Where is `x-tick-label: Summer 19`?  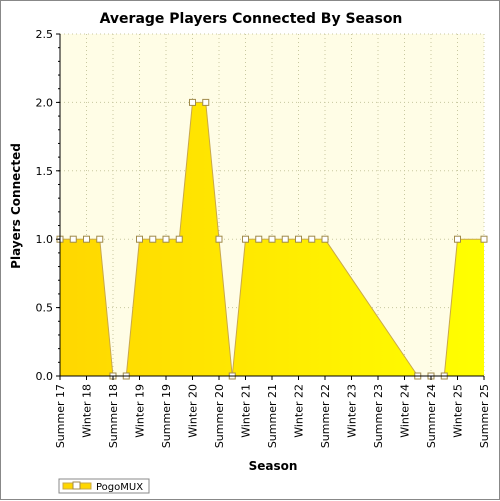
x-tick-label: Summer 19 is located at coordinates (166, 416).